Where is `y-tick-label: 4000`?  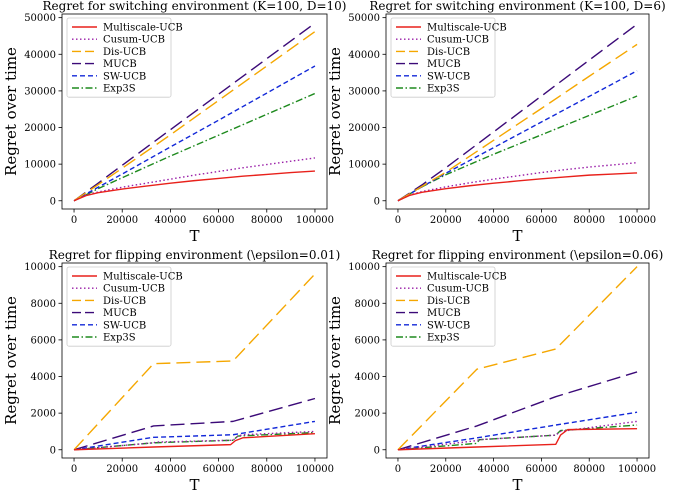
y-tick-label: 4000 is located at coordinates (367, 377).